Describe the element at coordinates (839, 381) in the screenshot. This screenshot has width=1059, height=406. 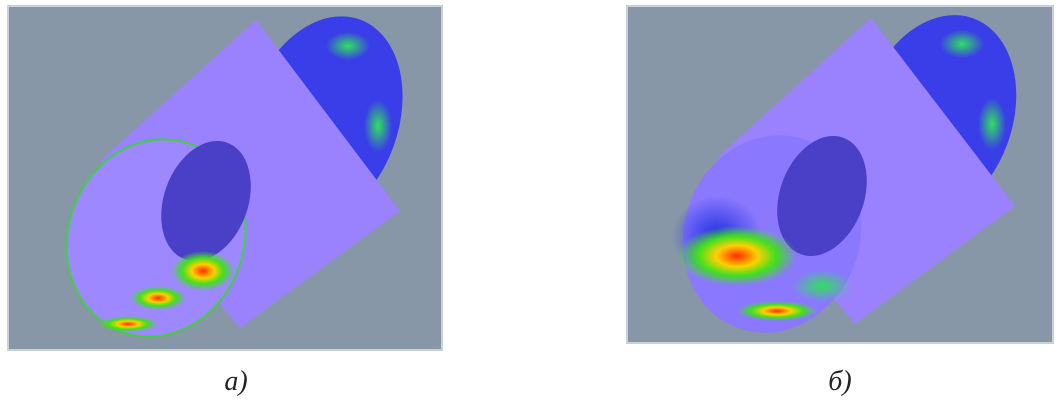
I see `panel-label: б)` at that location.